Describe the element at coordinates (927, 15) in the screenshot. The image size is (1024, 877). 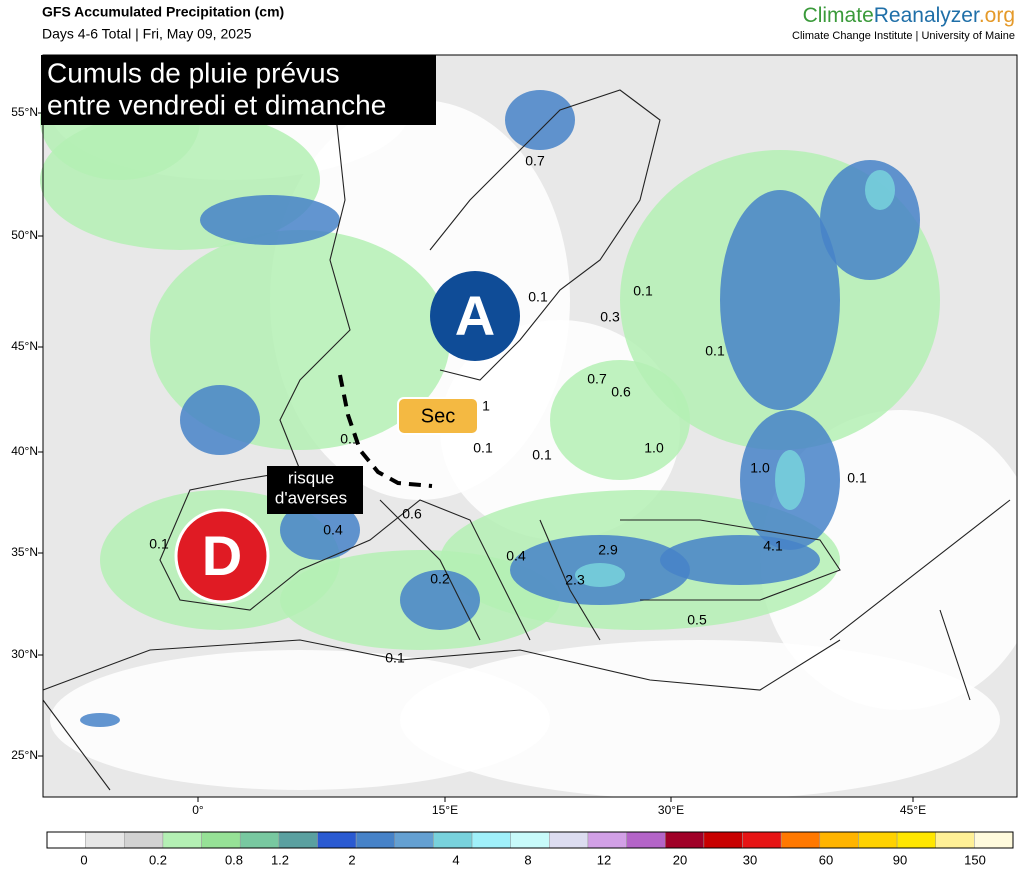
I see `logo-part: Reanalyzer` at that location.